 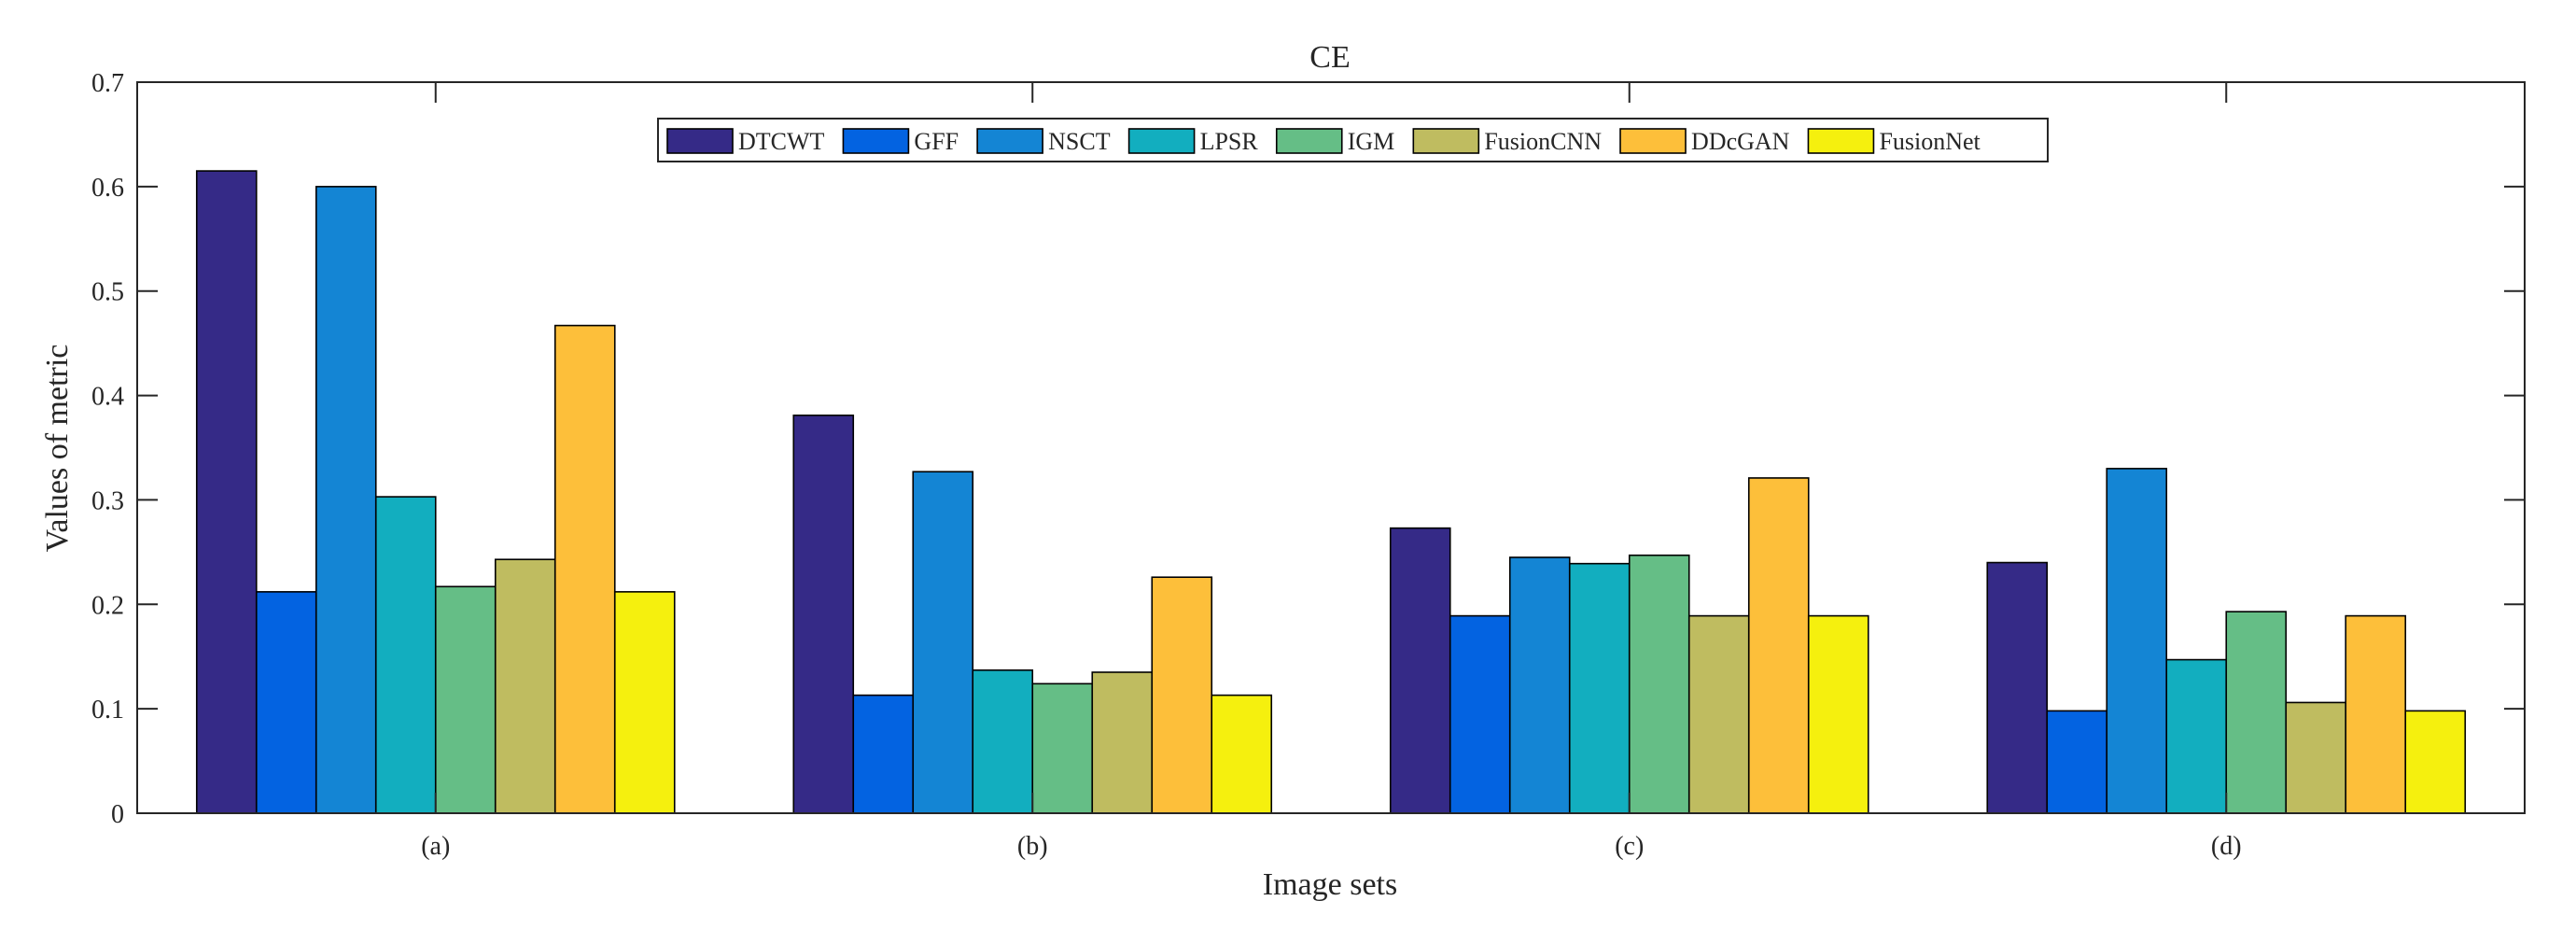 I want to click on legend-label-dtcwt: DTCWT, so click(x=781, y=141).